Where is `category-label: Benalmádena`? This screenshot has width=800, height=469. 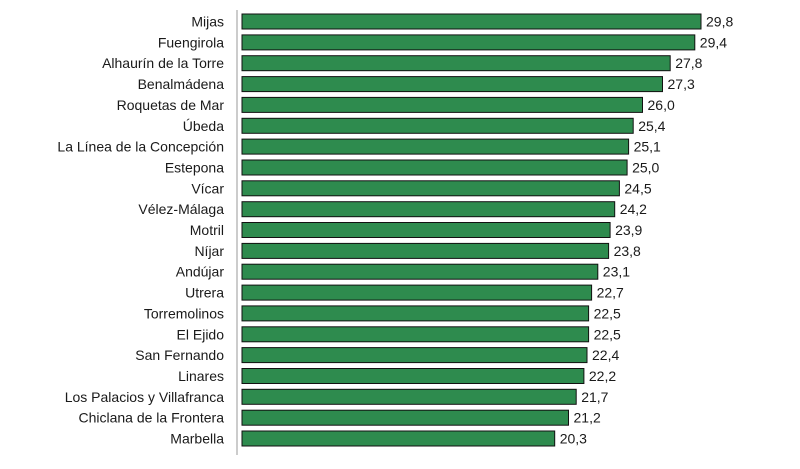
category-label: Benalmádena is located at coordinates (181, 84).